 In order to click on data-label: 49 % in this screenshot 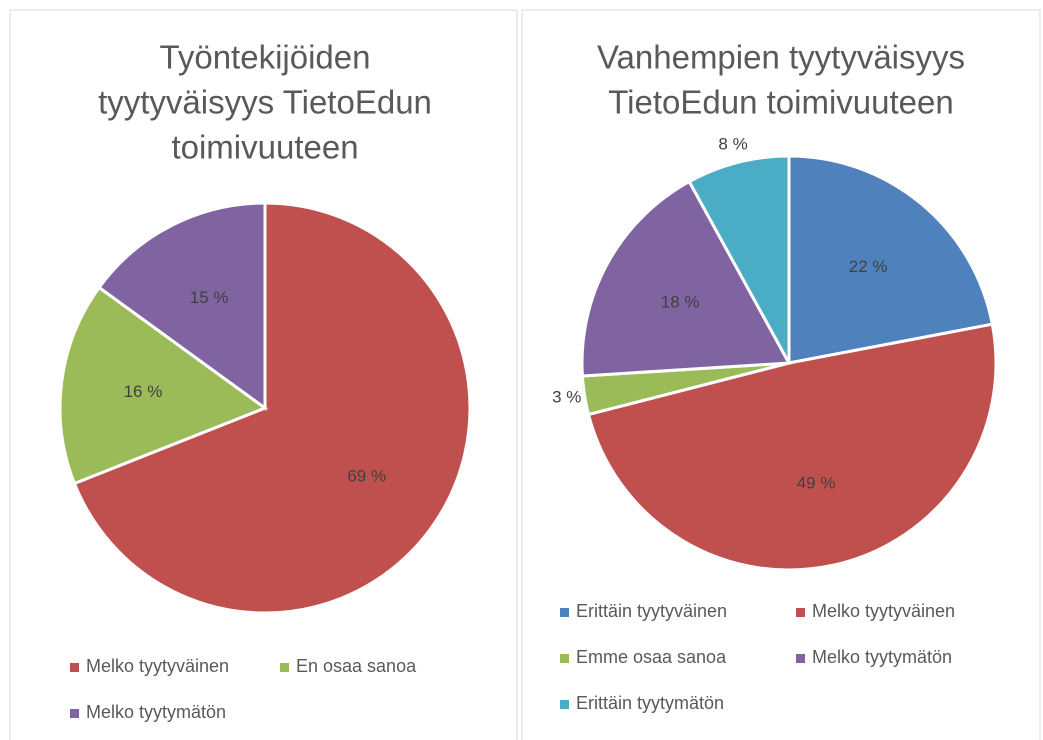, I will do `click(816, 483)`.